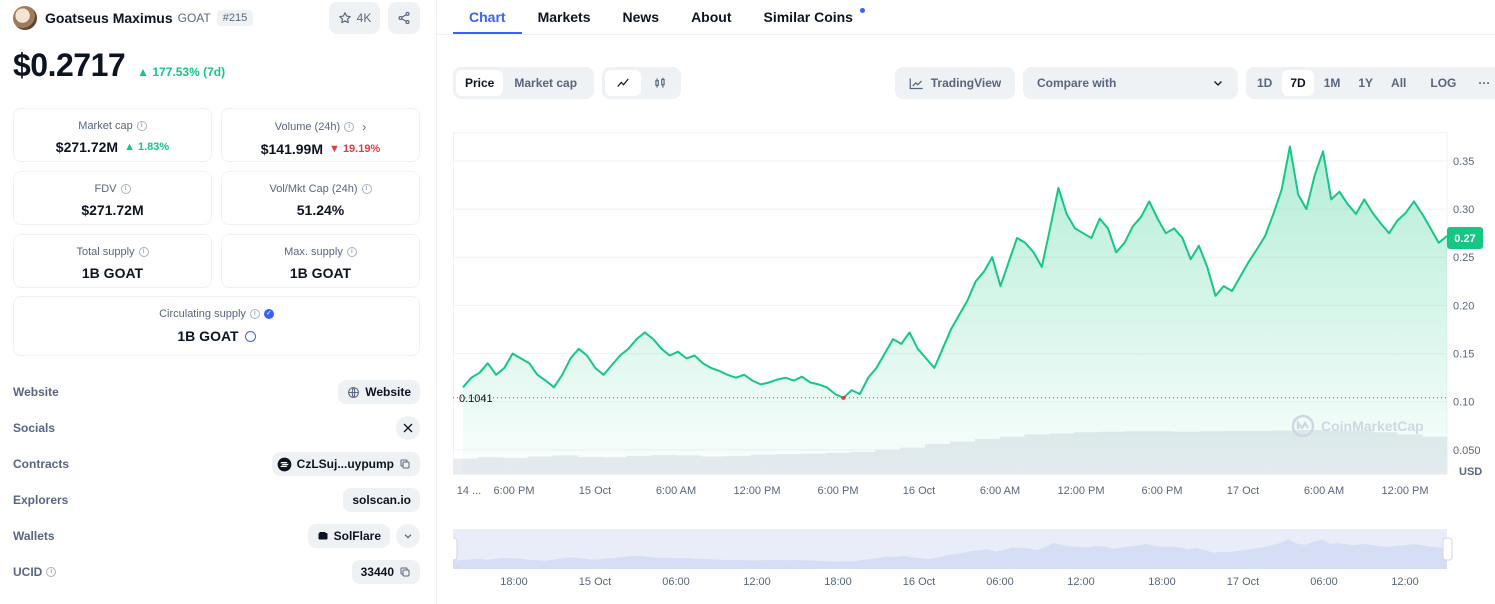 Image resolution: width=1495 pixels, height=604 pixels. Describe the element at coordinates (381, 500) in the screenshot. I see `explorer-link: solscan.io` at that location.